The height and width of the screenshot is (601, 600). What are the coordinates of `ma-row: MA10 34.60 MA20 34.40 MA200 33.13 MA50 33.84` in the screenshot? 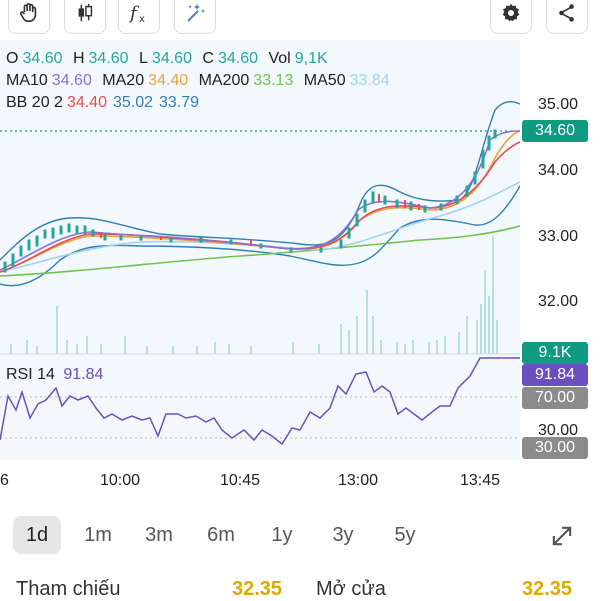 It's located at (201, 81).